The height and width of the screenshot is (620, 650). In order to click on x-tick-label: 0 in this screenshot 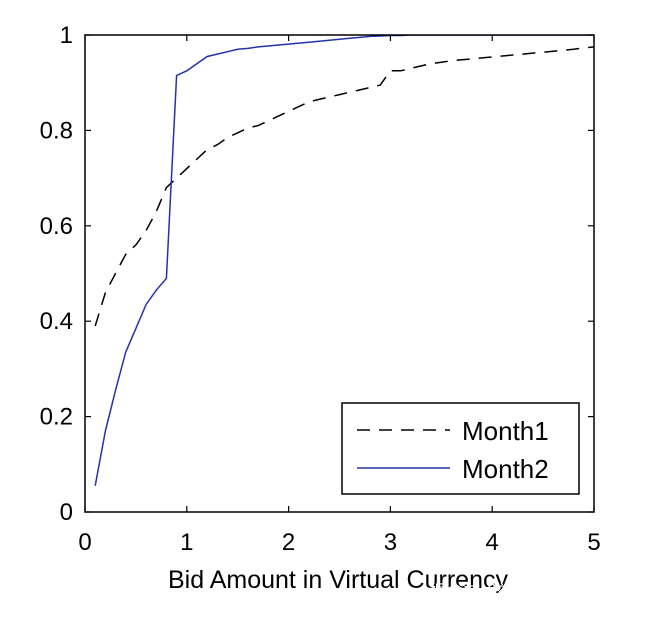, I will do `click(84, 542)`.